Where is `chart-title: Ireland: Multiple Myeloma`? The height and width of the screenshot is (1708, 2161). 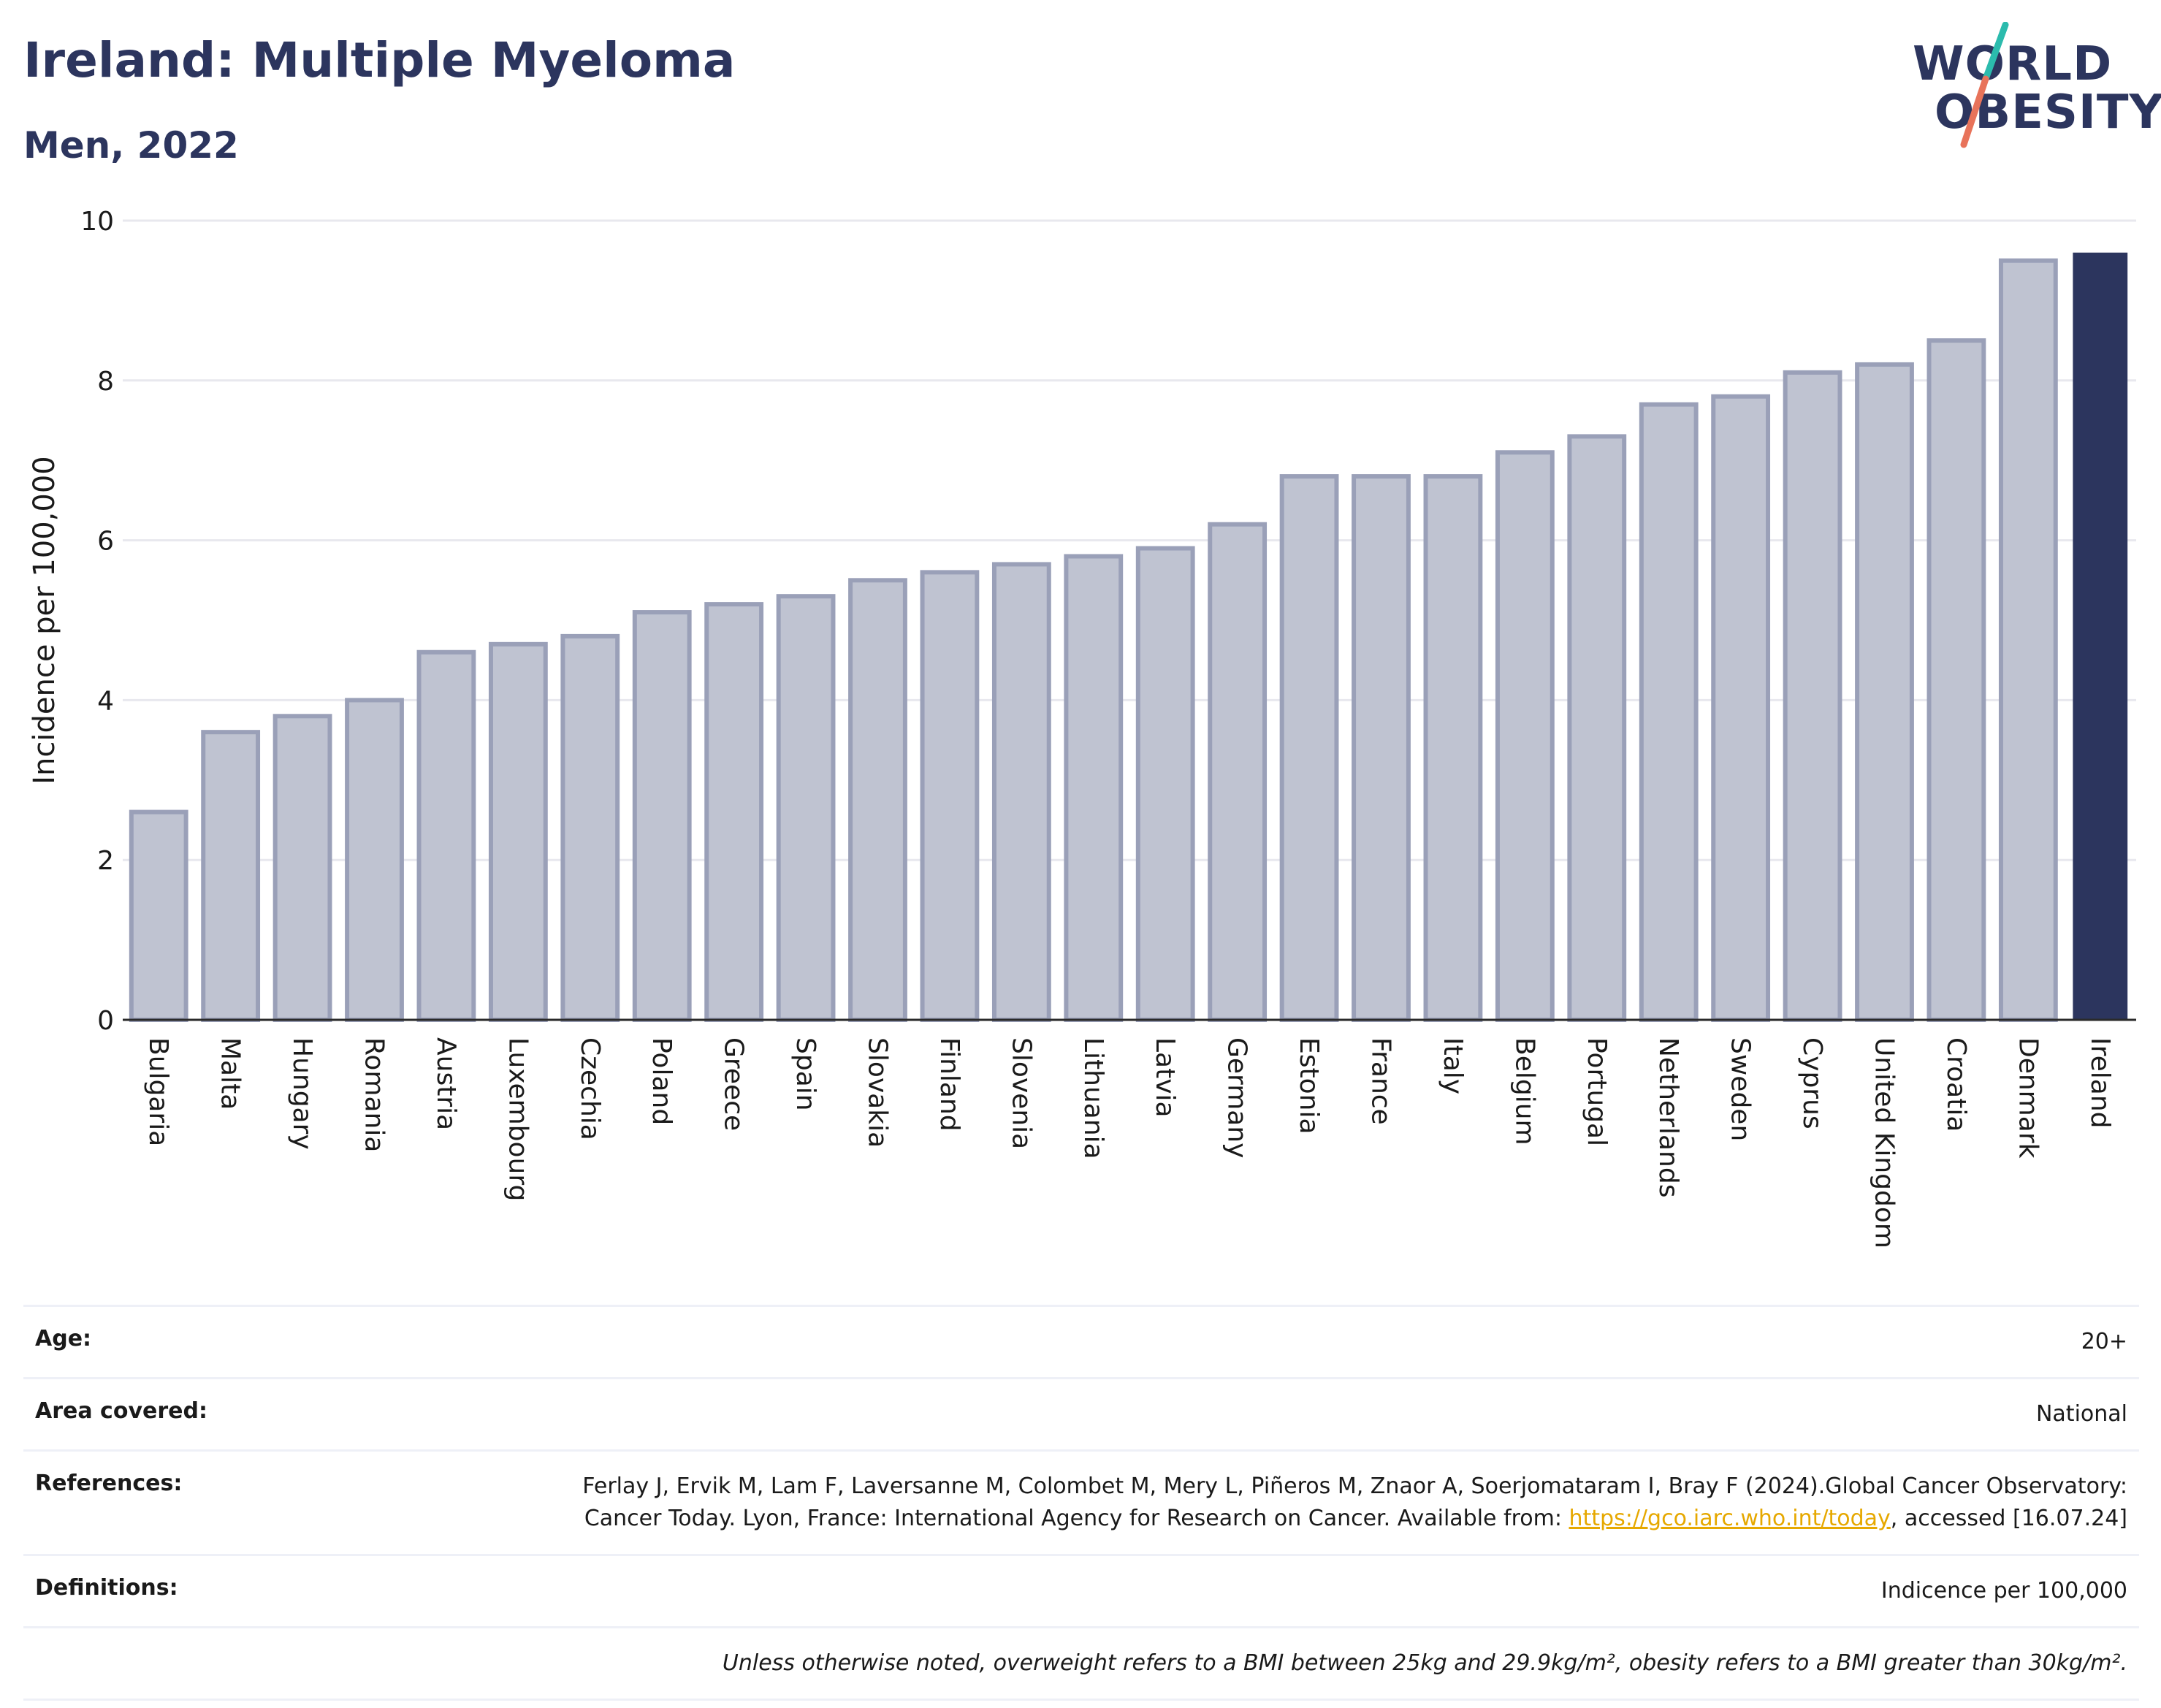
chart-title: Ireland: Multiple Myeloma is located at coordinates (379, 60).